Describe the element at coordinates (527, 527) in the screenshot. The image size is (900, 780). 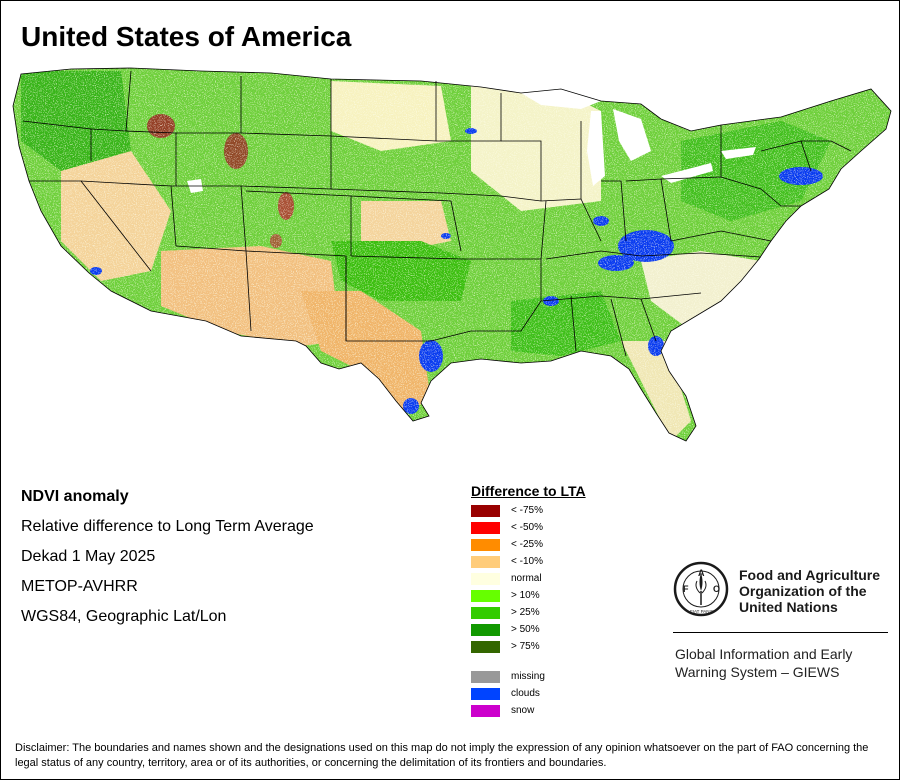
I see `legend-label: < -50%` at that location.